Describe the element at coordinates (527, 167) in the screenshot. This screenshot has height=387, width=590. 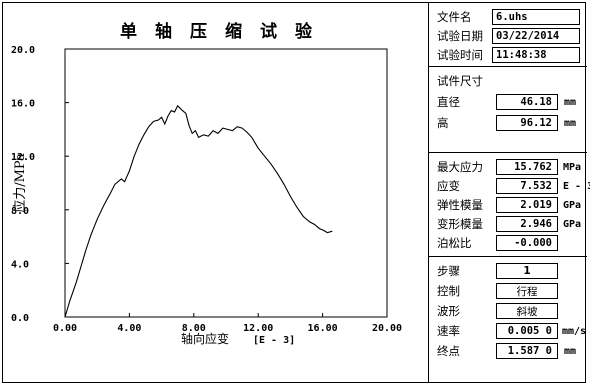
I see `max-stress-field: 15.762` at that location.